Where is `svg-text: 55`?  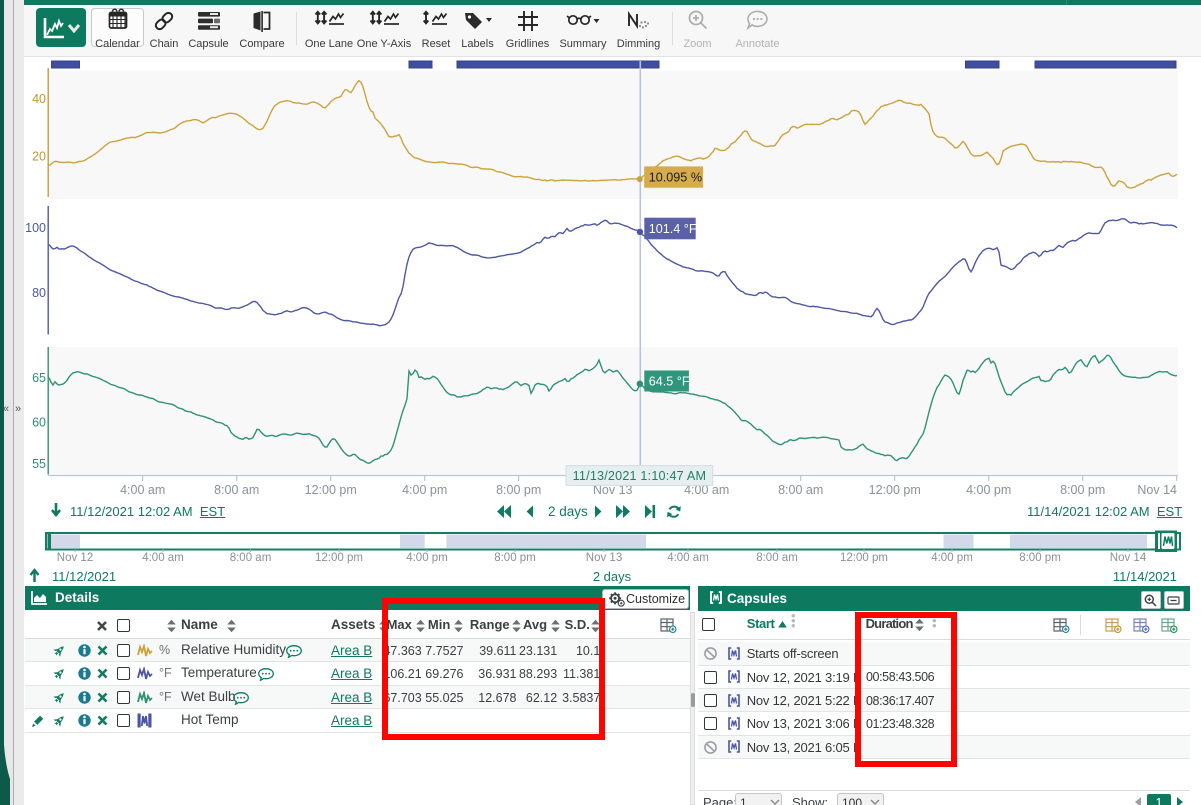 svg-text: 55 is located at coordinates (39, 464).